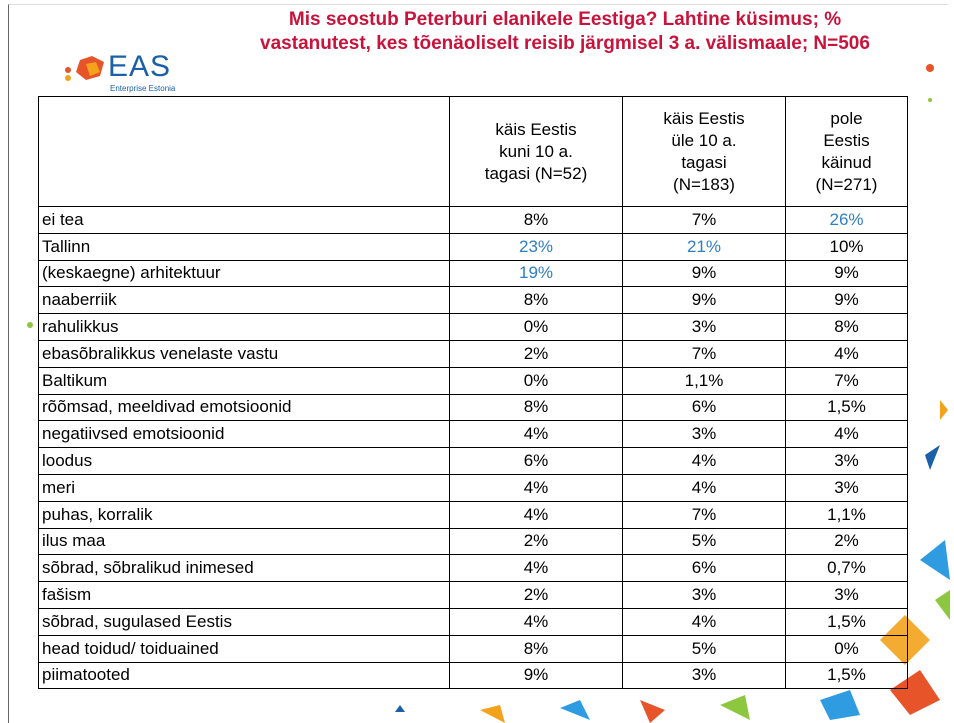 The height and width of the screenshot is (723, 954). What do you see at coordinates (846, 568) in the screenshot?
I see `value-cell: 0,7%` at bounding box center [846, 568].